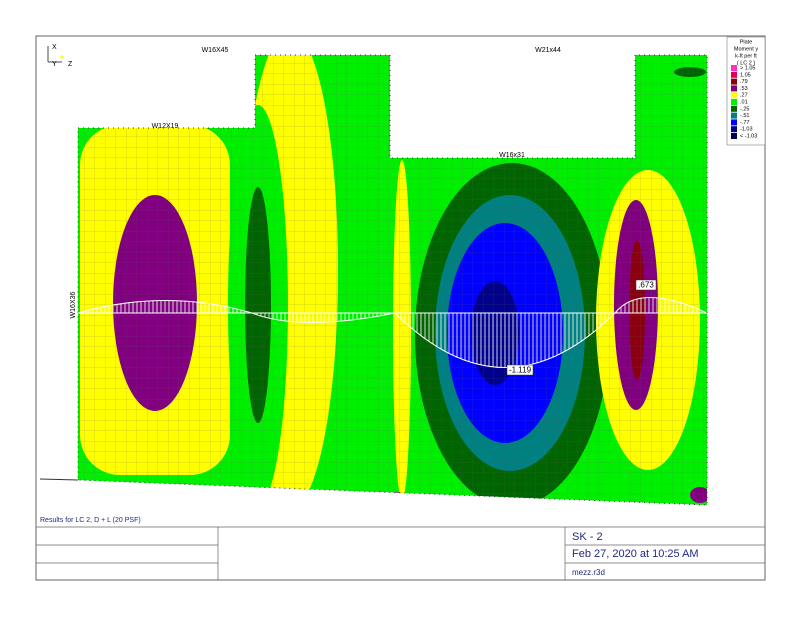 The width and height of the screenshot is (800, 618). Describe the element at coordinates (746, 130) in the screenshot. I see `legend-label: -1.03` at that location.